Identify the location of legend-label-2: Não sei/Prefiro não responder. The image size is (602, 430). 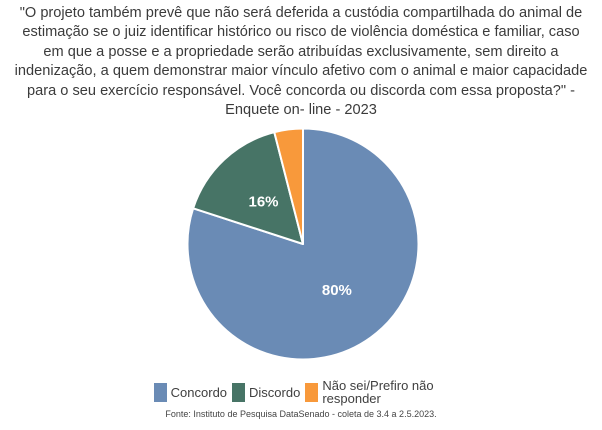
(378, 392).